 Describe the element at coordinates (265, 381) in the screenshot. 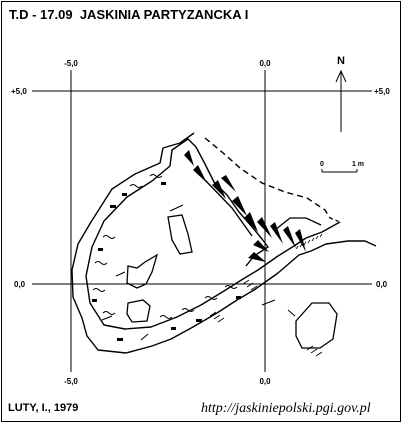

I see `grid-label-bottom-right: 0,0` at that location.